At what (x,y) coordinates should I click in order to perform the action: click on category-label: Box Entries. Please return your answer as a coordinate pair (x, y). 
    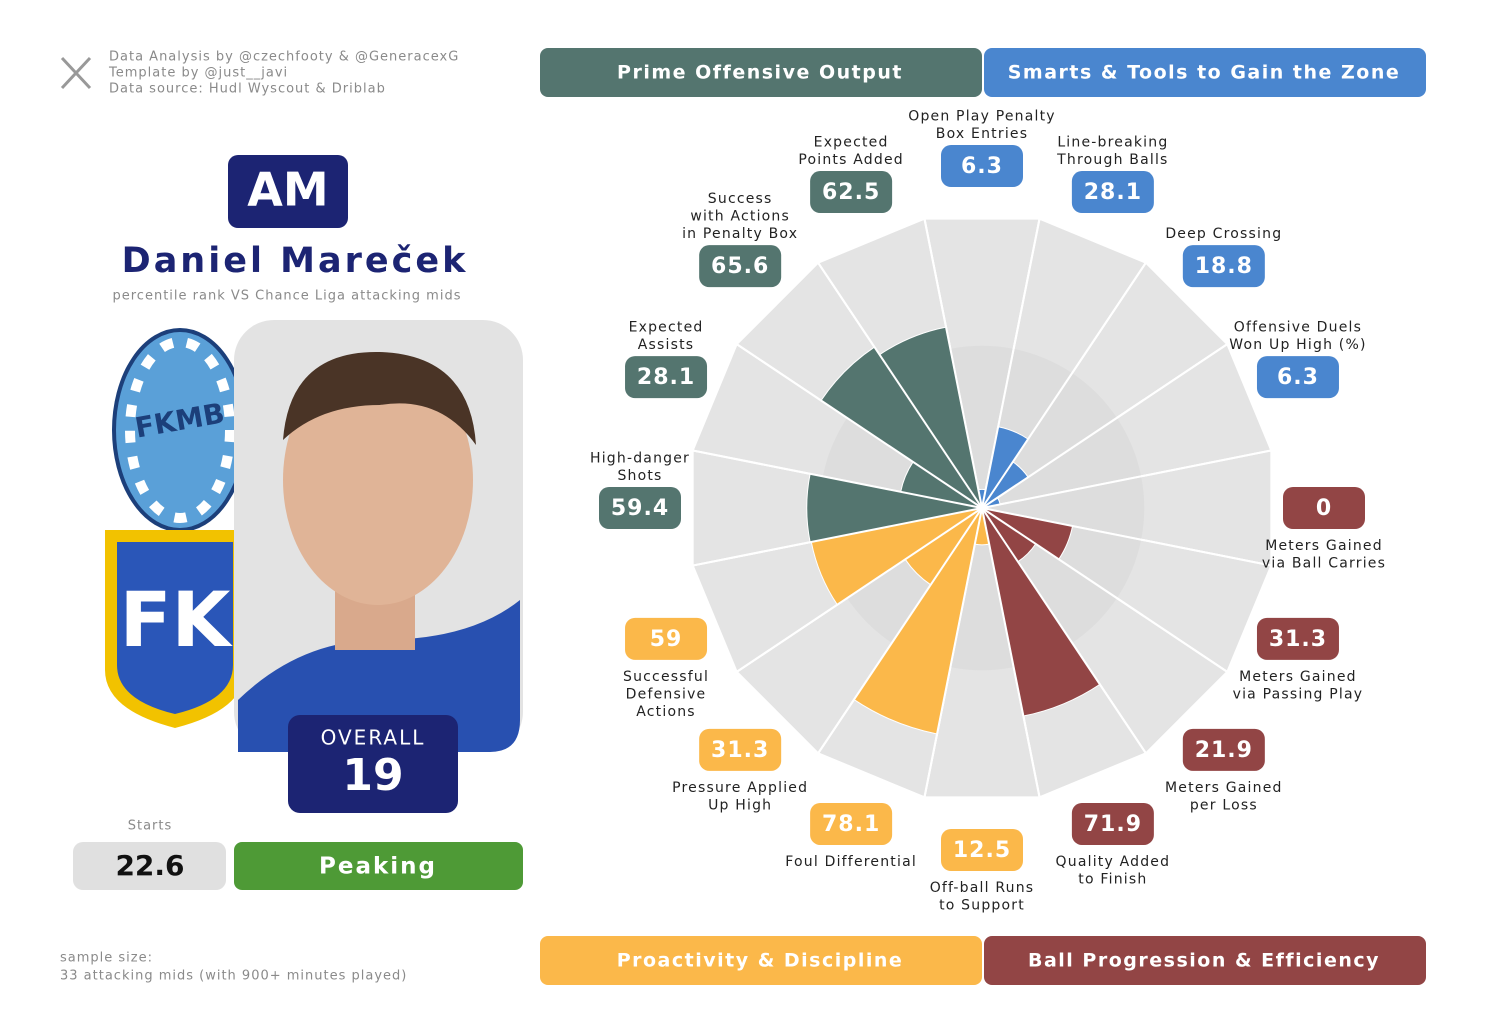
    Looking at the image, I should click on (982, 134).